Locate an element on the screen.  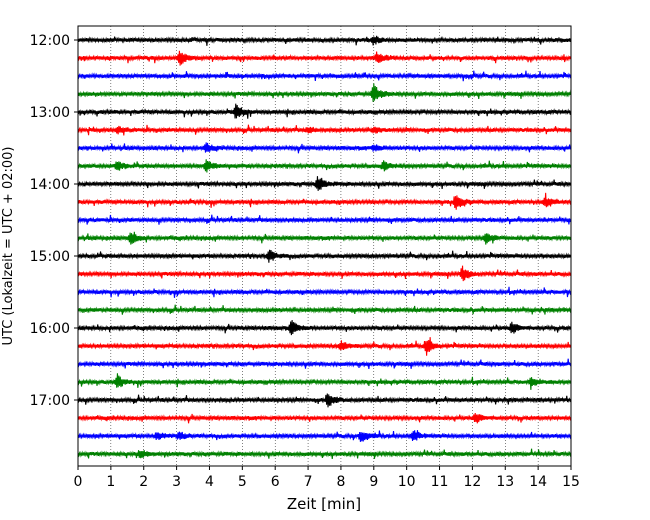
x-tick-label: 13 is located at coordinates (505, 482).